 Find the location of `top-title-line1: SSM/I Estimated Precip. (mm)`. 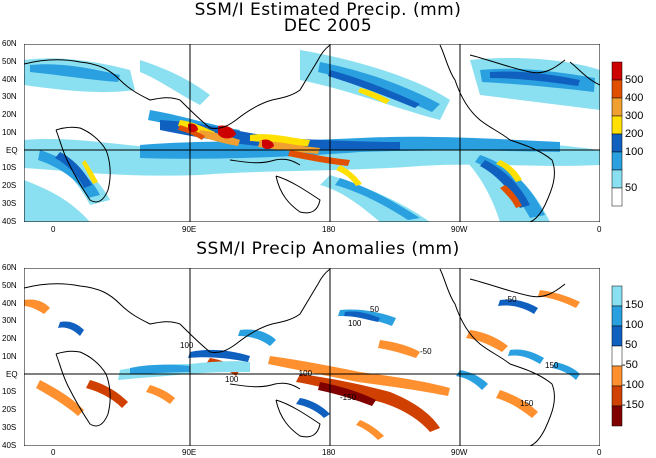

top-title-line1: SSM/I Estimated Precip. (mm) is located at coordinates (328, 10).